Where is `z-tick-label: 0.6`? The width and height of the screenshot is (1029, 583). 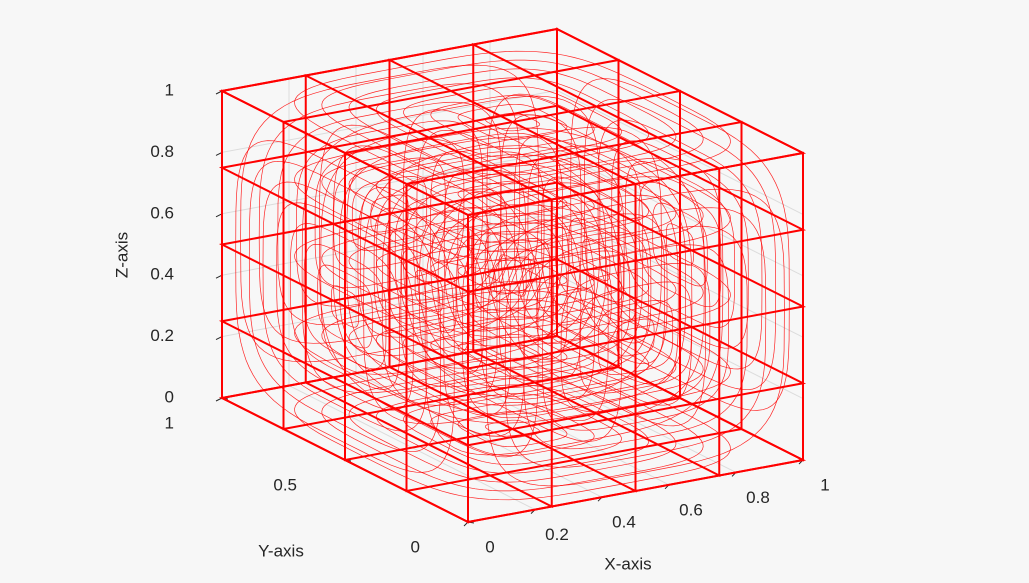
z-tick-label: 0.6 is located at coordinates (162, 212).